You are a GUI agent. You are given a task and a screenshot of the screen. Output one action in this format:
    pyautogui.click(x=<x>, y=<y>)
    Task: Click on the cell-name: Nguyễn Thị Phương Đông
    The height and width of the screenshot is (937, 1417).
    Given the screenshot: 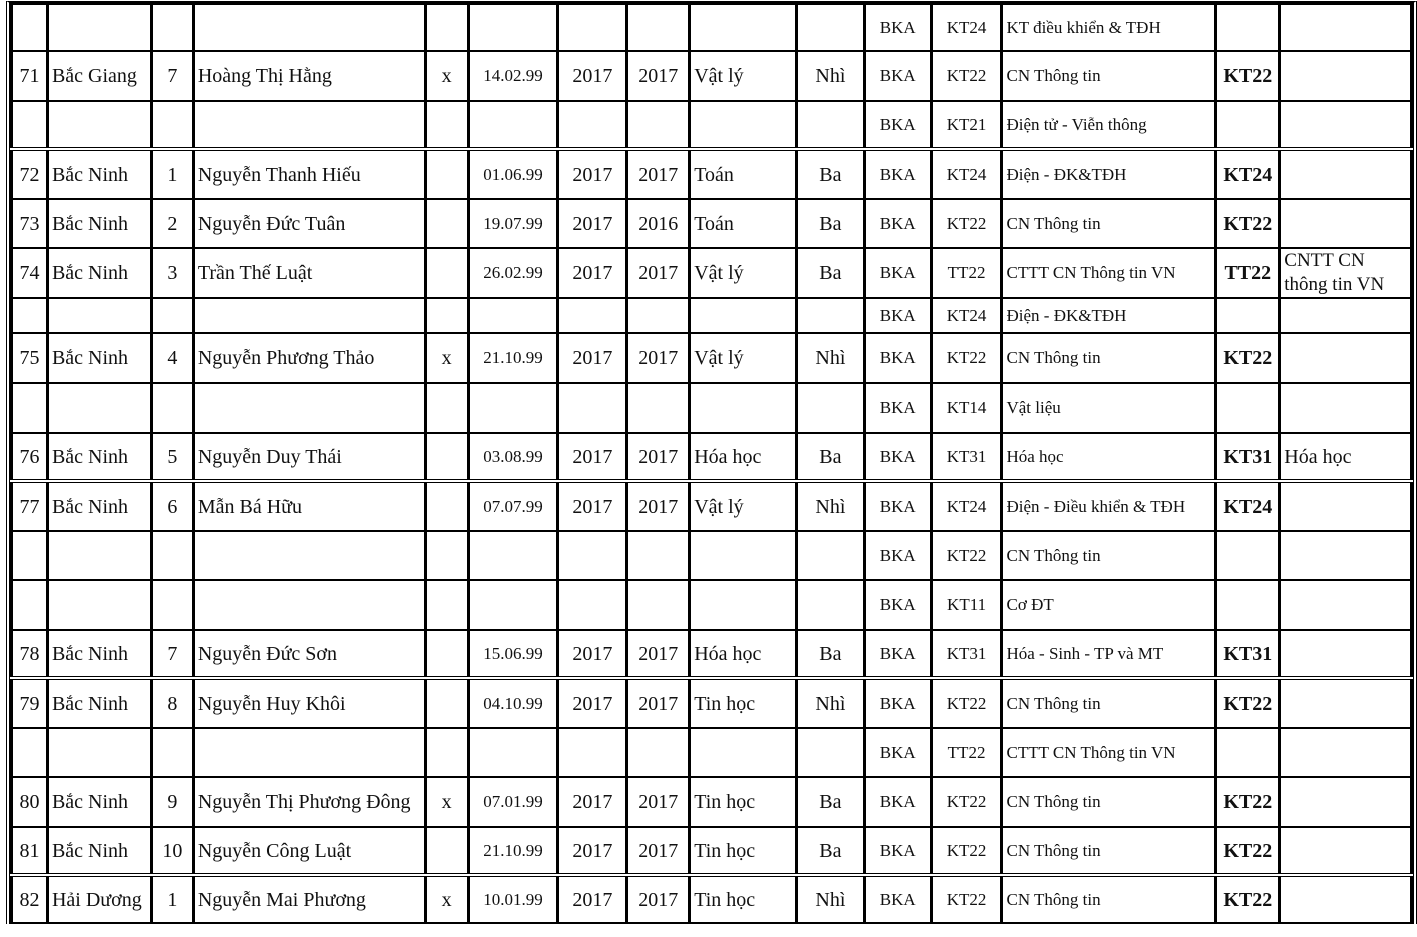 What is the action you would take?
    pyautogui.click(x=309, y=802)
    